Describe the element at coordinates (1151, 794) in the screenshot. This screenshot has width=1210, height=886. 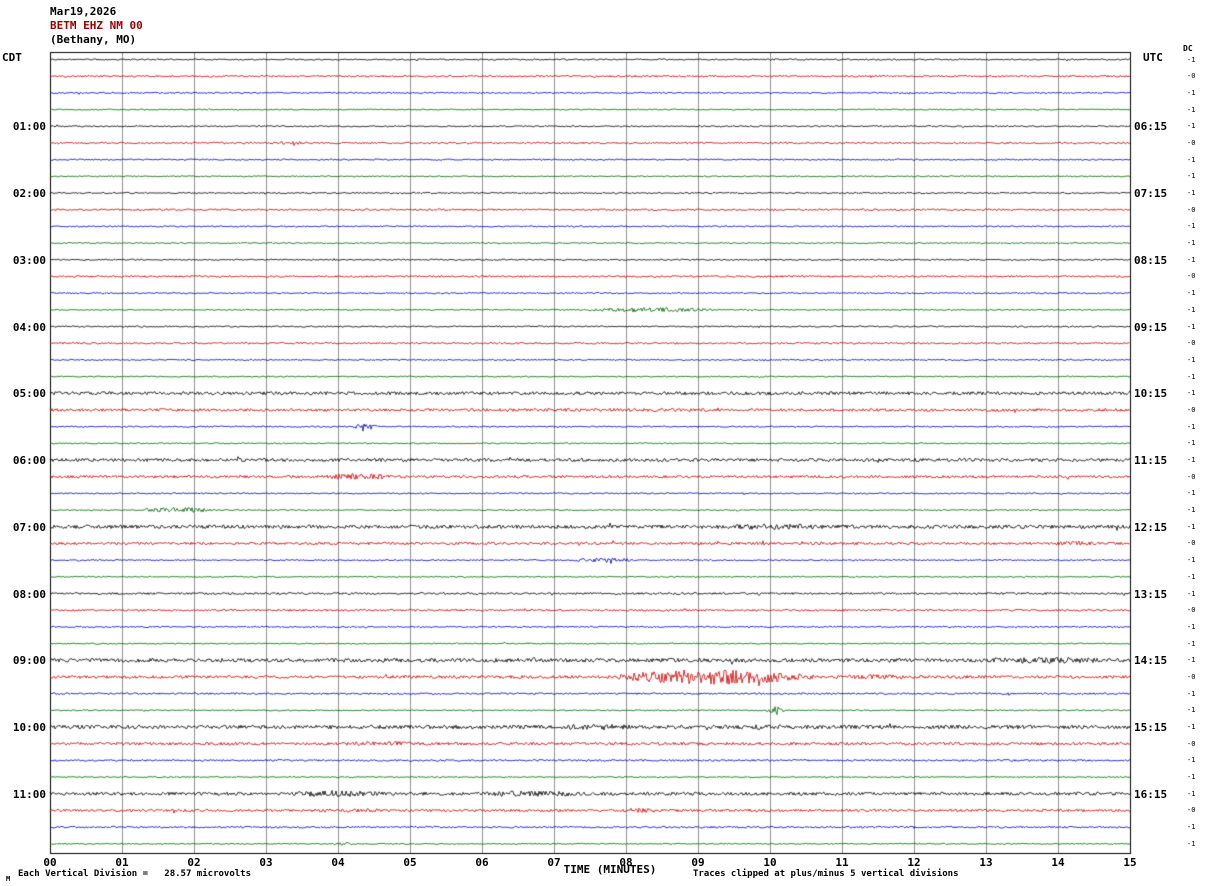
I see `right-time-label: 16:15` at that location.